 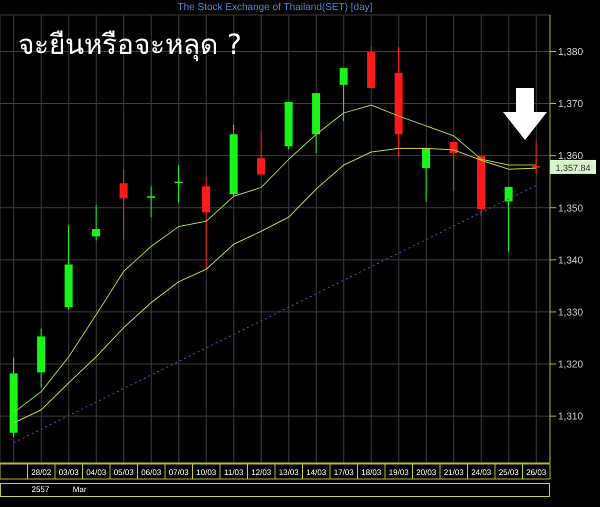 What do you see at coordinates (206, 472) in the screenshot?
I see `x-tick-label: 10/03` at bounding box center [206, 472].